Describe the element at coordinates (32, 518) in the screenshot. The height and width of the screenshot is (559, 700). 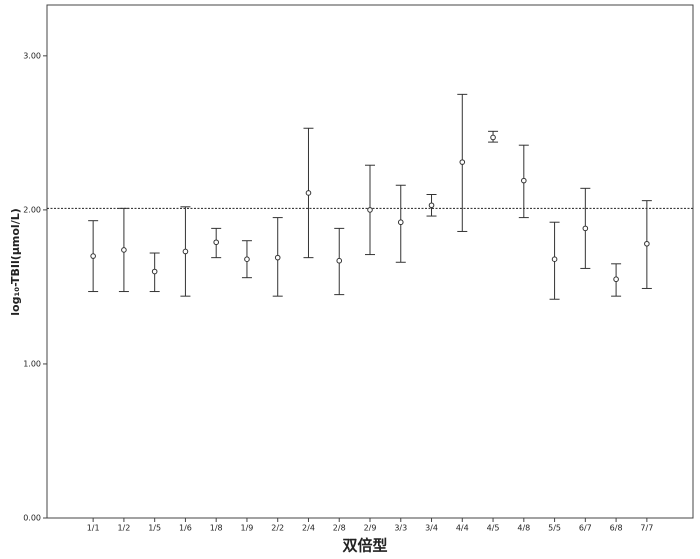
I see `y-tick-label: 0.00` at that location.